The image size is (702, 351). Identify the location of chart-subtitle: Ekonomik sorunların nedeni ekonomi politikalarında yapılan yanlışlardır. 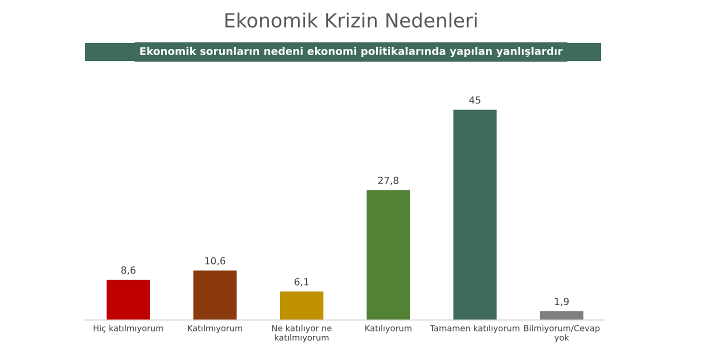
(351, 52).